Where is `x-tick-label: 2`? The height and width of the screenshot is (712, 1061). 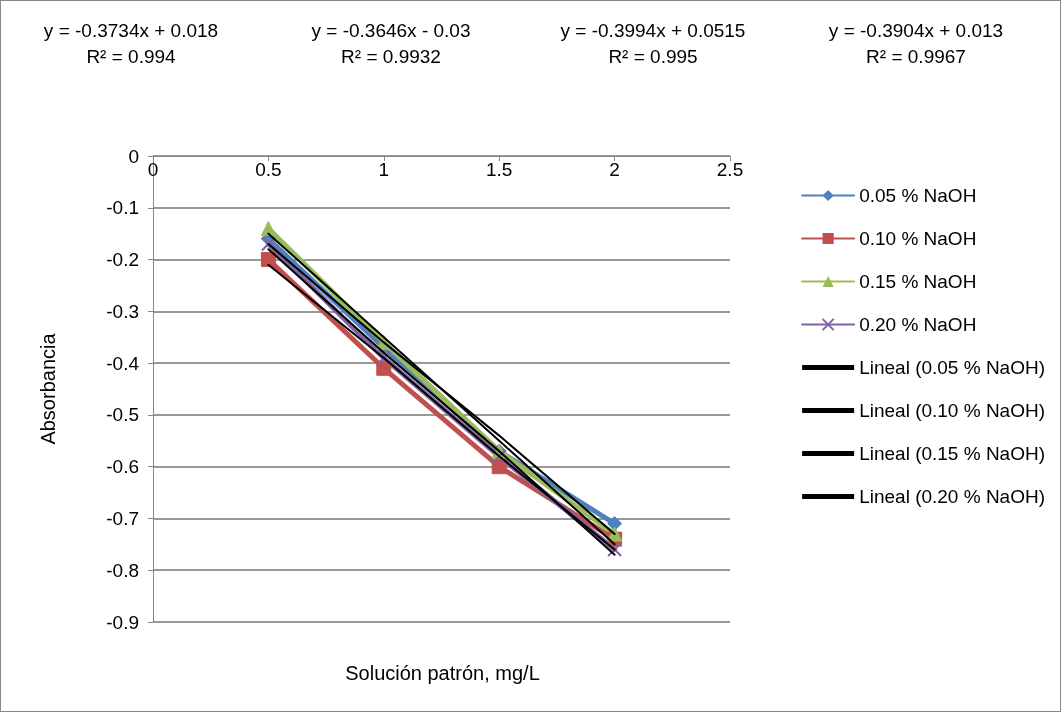
x-tick-label: 2 is located at coordinates (614, 169).